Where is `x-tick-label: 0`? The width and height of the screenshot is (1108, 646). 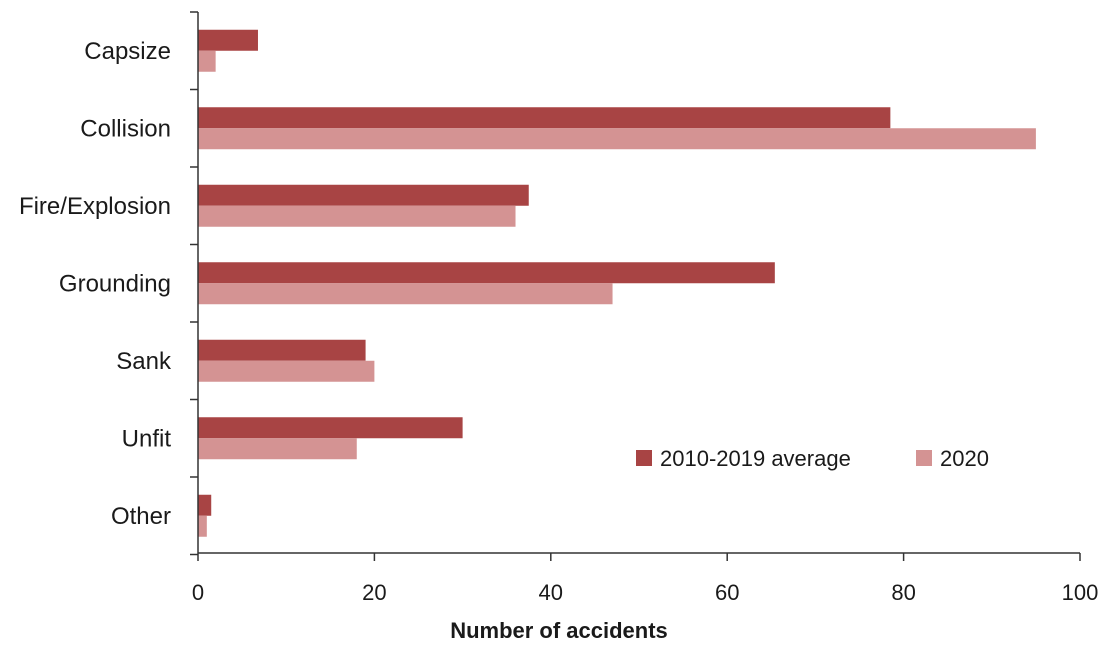 x-tick-label: 0 is located at coordinates (198, 592).